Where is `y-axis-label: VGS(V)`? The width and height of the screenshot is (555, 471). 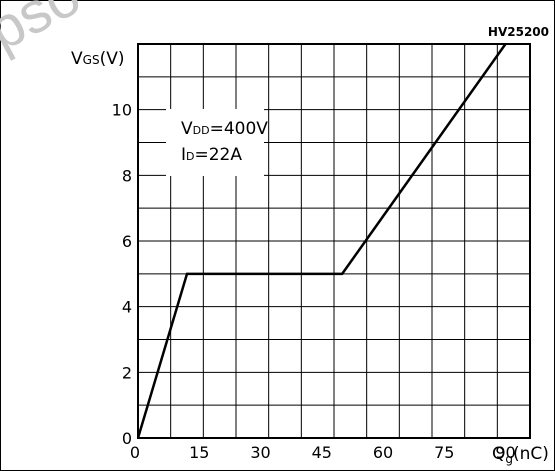 y-axis-label: VGS(V) is located at coordinates (97, 59).